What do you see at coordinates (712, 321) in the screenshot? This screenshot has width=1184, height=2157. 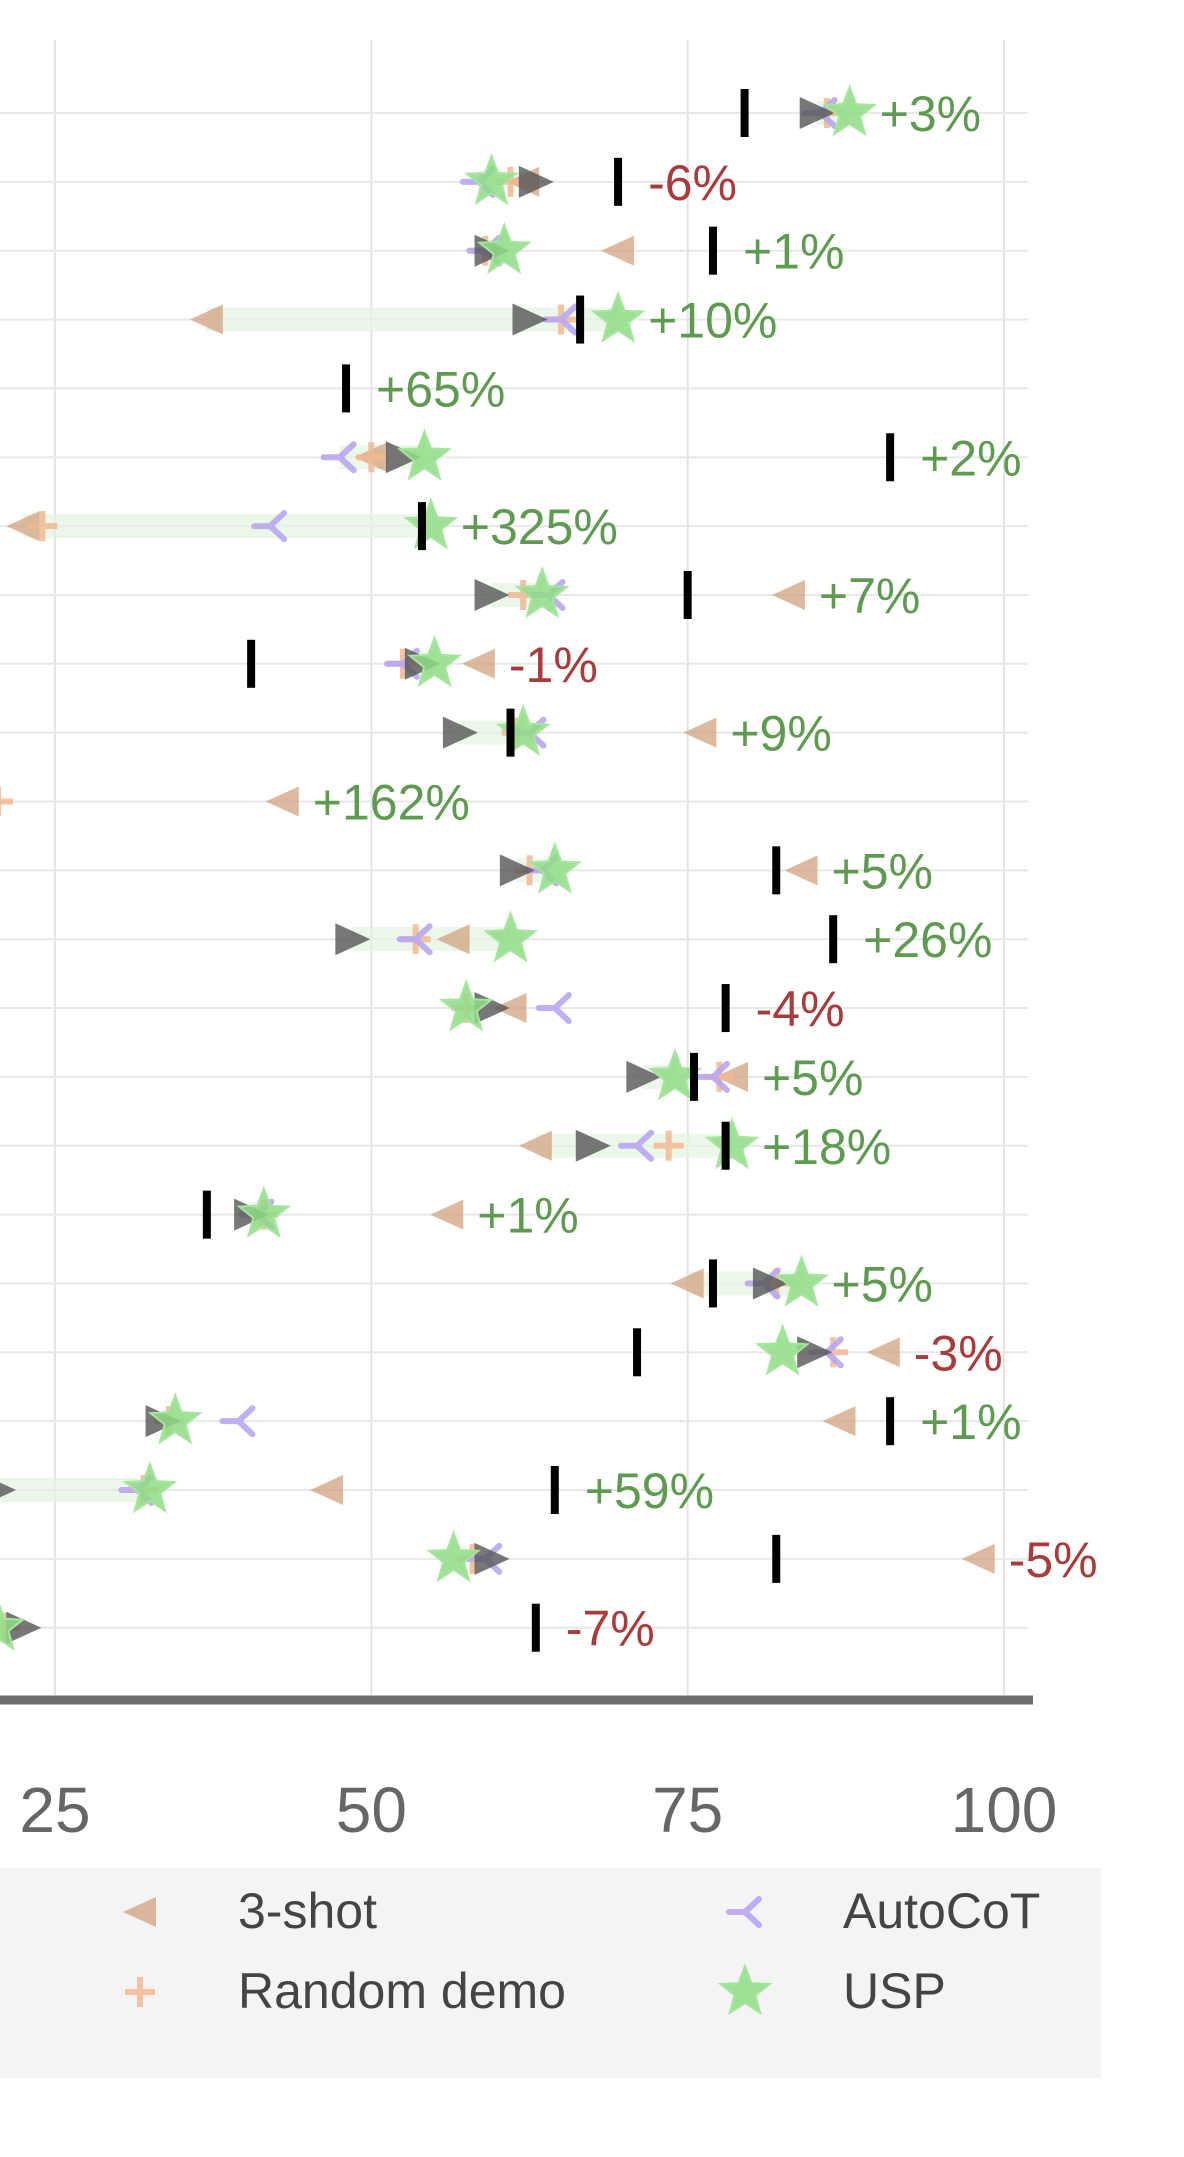 I see `change-label: +10%` at bounding box center [712, 321].